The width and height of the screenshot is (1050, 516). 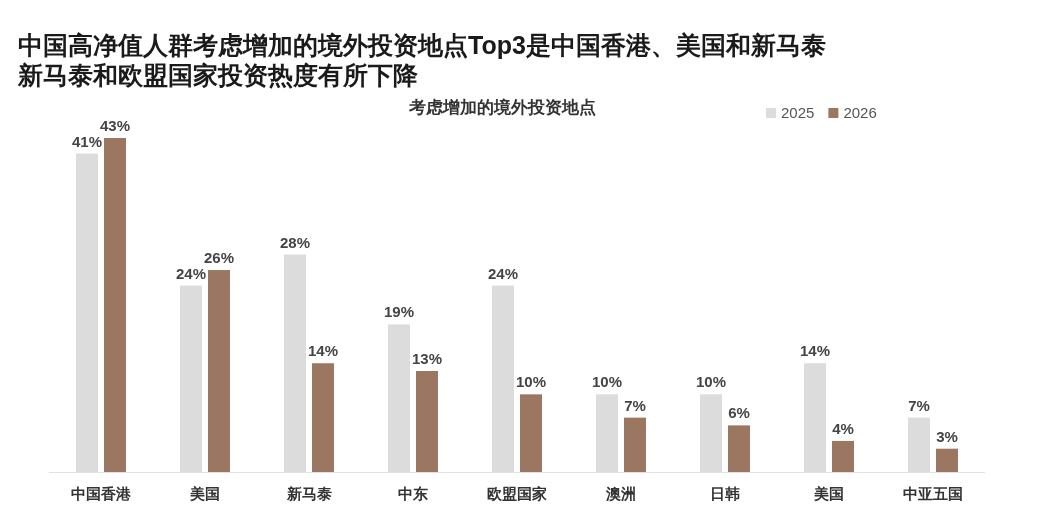 What do you see at coordinates (422, 45) in the screenshot?
I see `title: 中国高净值人群考虑增加的境外投资地点Top3是中国香港、美国和新马泰` at bounding box center [422, 45].